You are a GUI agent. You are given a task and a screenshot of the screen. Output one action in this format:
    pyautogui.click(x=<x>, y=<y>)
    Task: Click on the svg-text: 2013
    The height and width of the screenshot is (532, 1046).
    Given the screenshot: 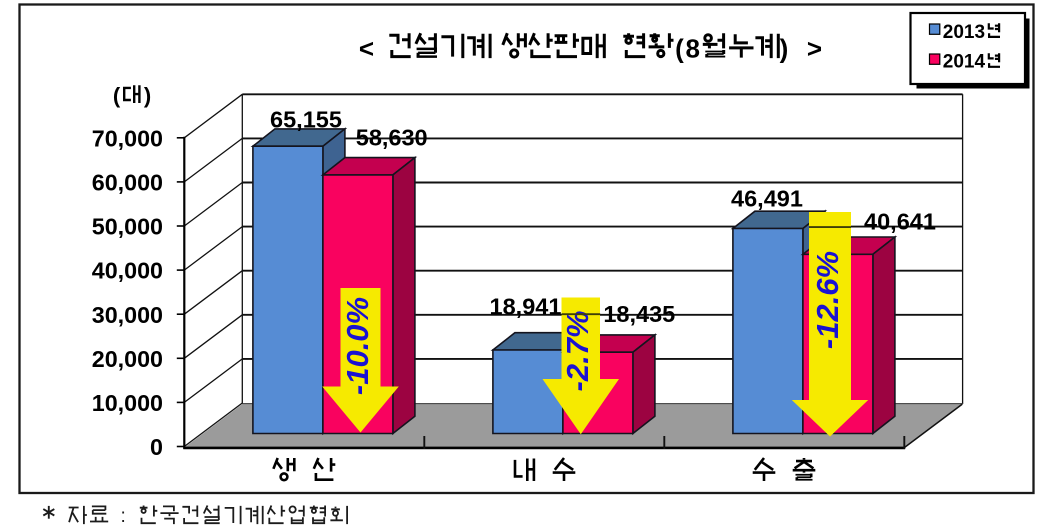 What is the action you would take?
    pyautogui.click(x=964, y=32)
    